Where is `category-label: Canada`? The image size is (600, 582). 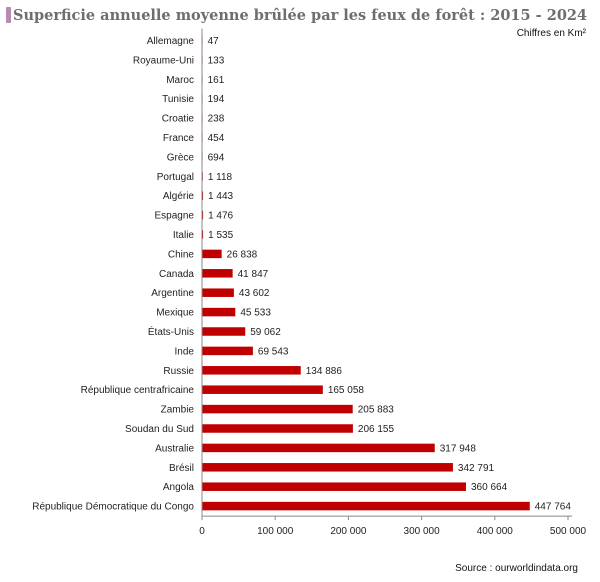 category-label: Canada is located at coordinates (176, 274).